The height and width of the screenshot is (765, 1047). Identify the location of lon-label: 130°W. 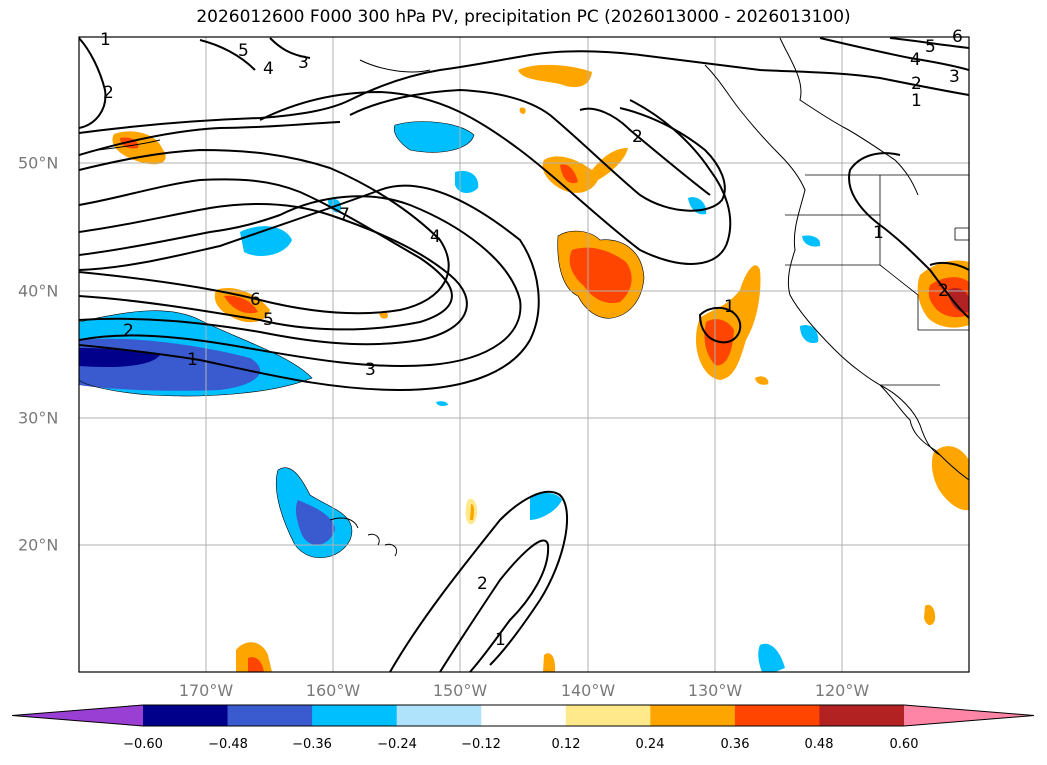
(715, 690).